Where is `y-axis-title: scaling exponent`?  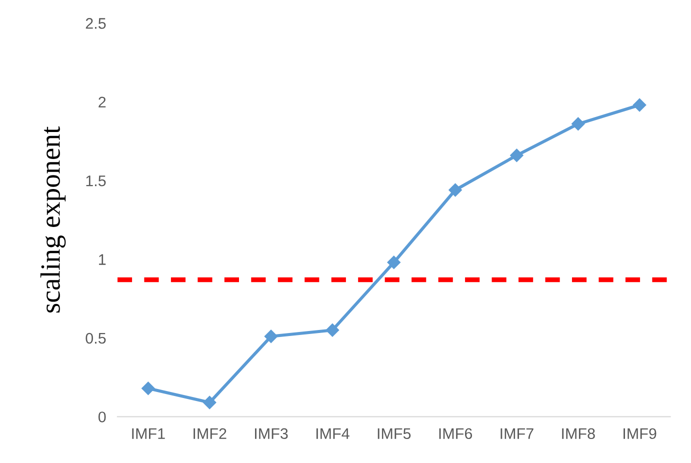
y-axis-title: scaling exponent is located at coordinates (53, 219).